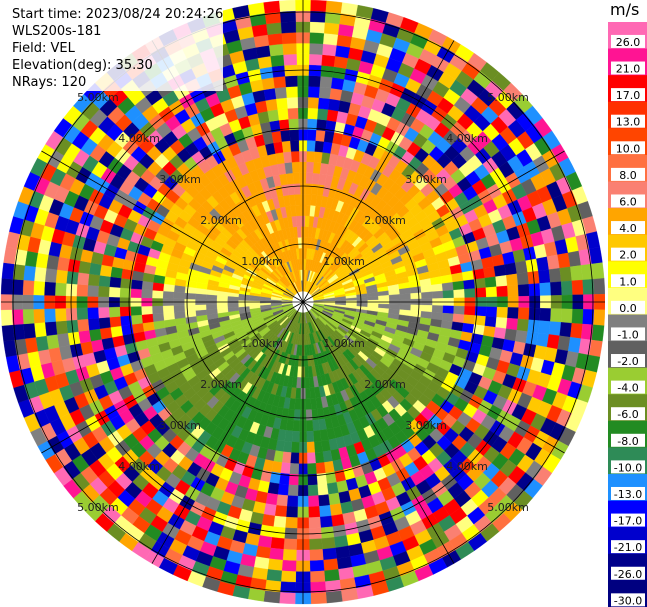 Image resolution: width=647 pixels, height=607 pixels. What do you see at coordinates (57, 31) in the screenshot?
I see `instrument-name: WLS200s-181` at bounding box center [57, 31].